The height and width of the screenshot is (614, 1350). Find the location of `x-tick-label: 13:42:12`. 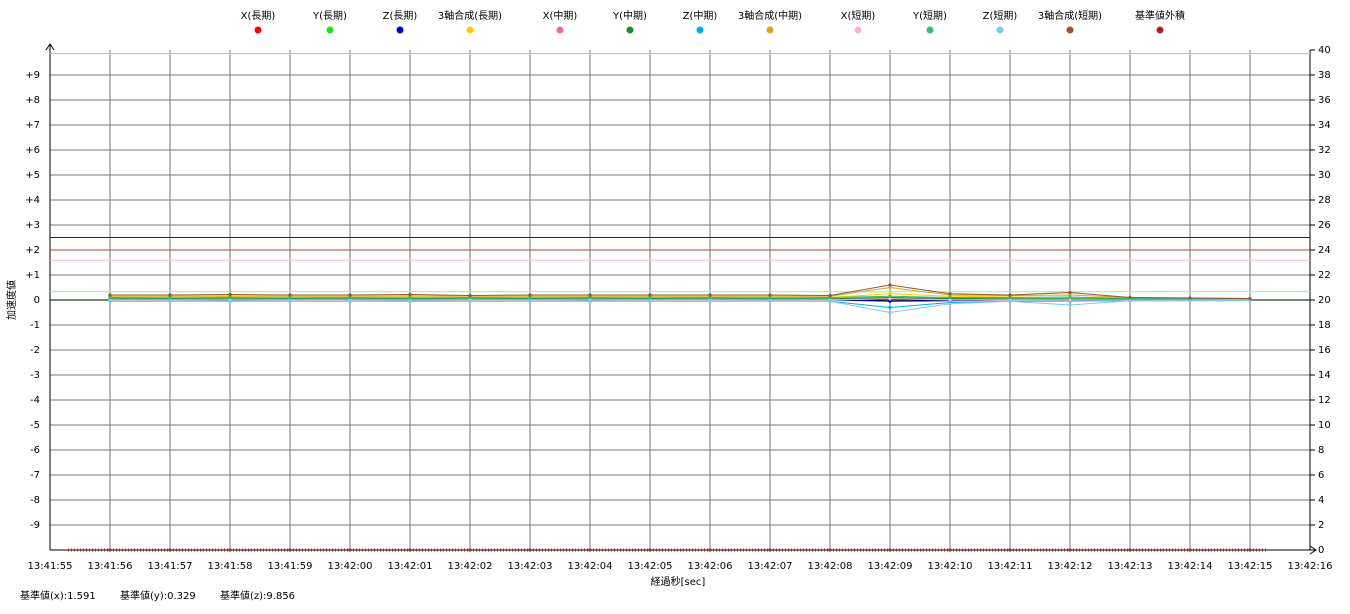

x-tick-label: 13:42:12 is located at coordinates (1070, 566).